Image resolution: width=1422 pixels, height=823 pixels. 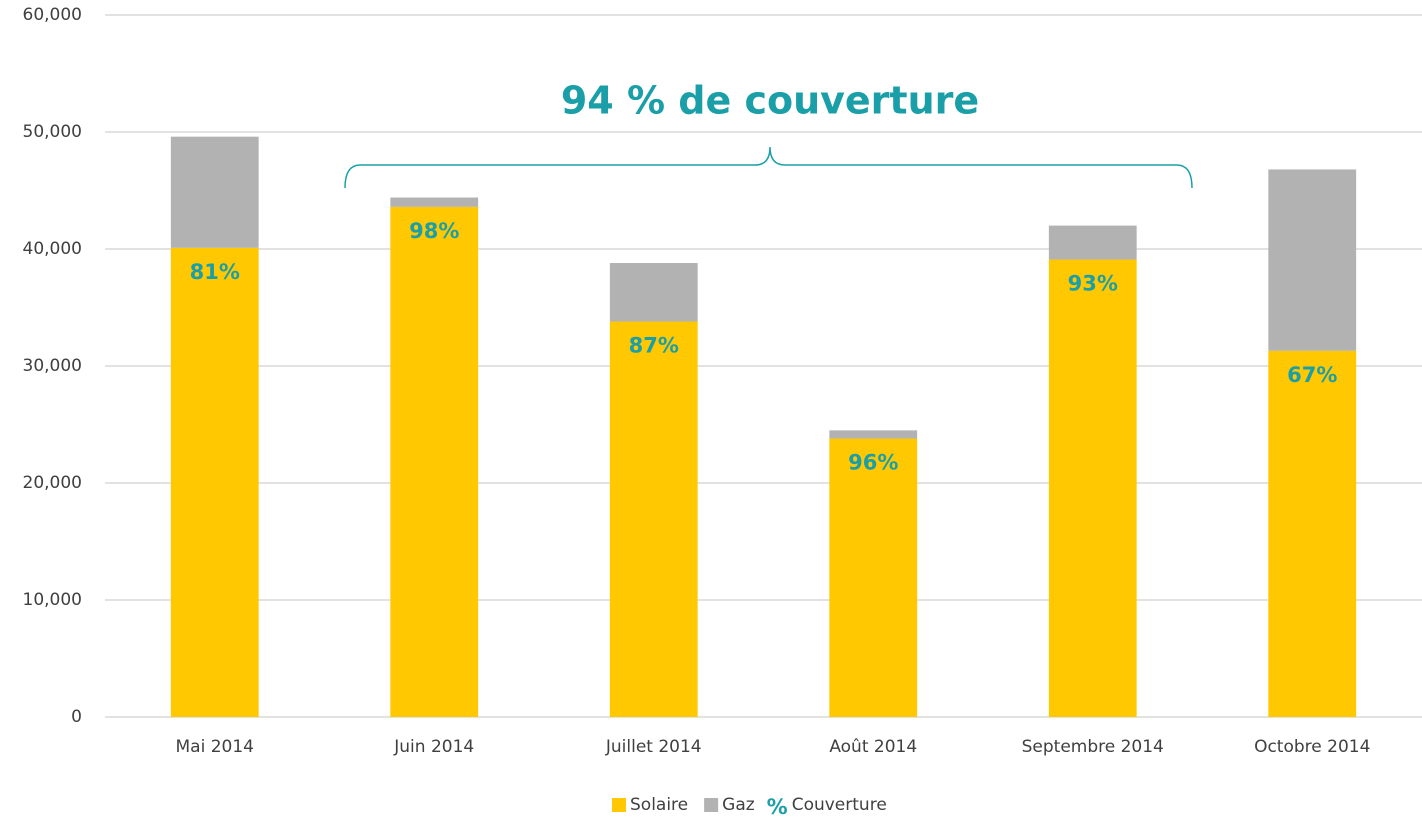 I want to click on y-tick-label: 20,000, so click(x=52, y=483).